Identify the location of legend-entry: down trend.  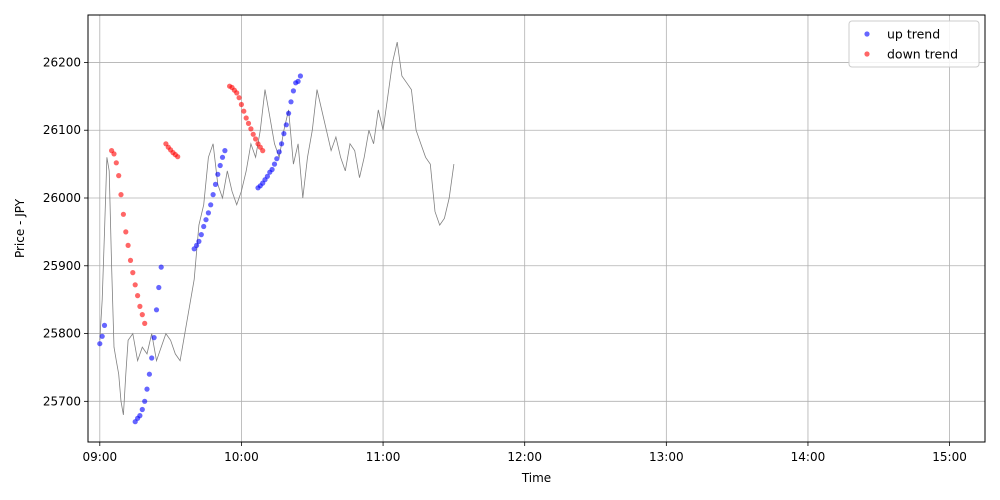
(922, 54).